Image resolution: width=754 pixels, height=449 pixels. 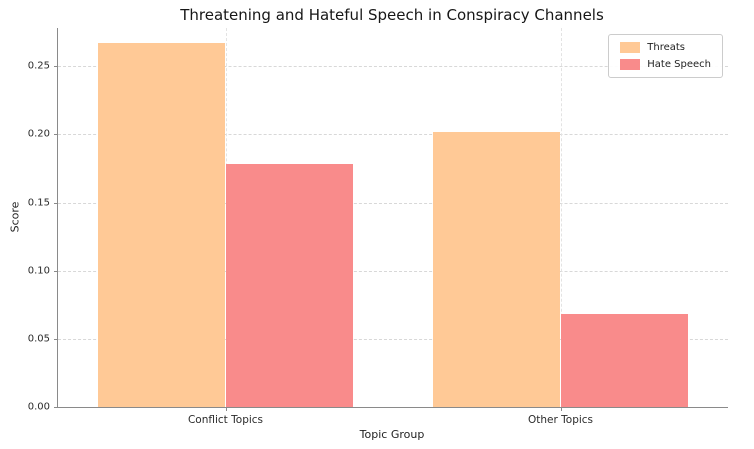 What do you see at coordinates (393, 203) in the screenshot?
I see `y-gridline-0.15` at bounding box center [393, 203].